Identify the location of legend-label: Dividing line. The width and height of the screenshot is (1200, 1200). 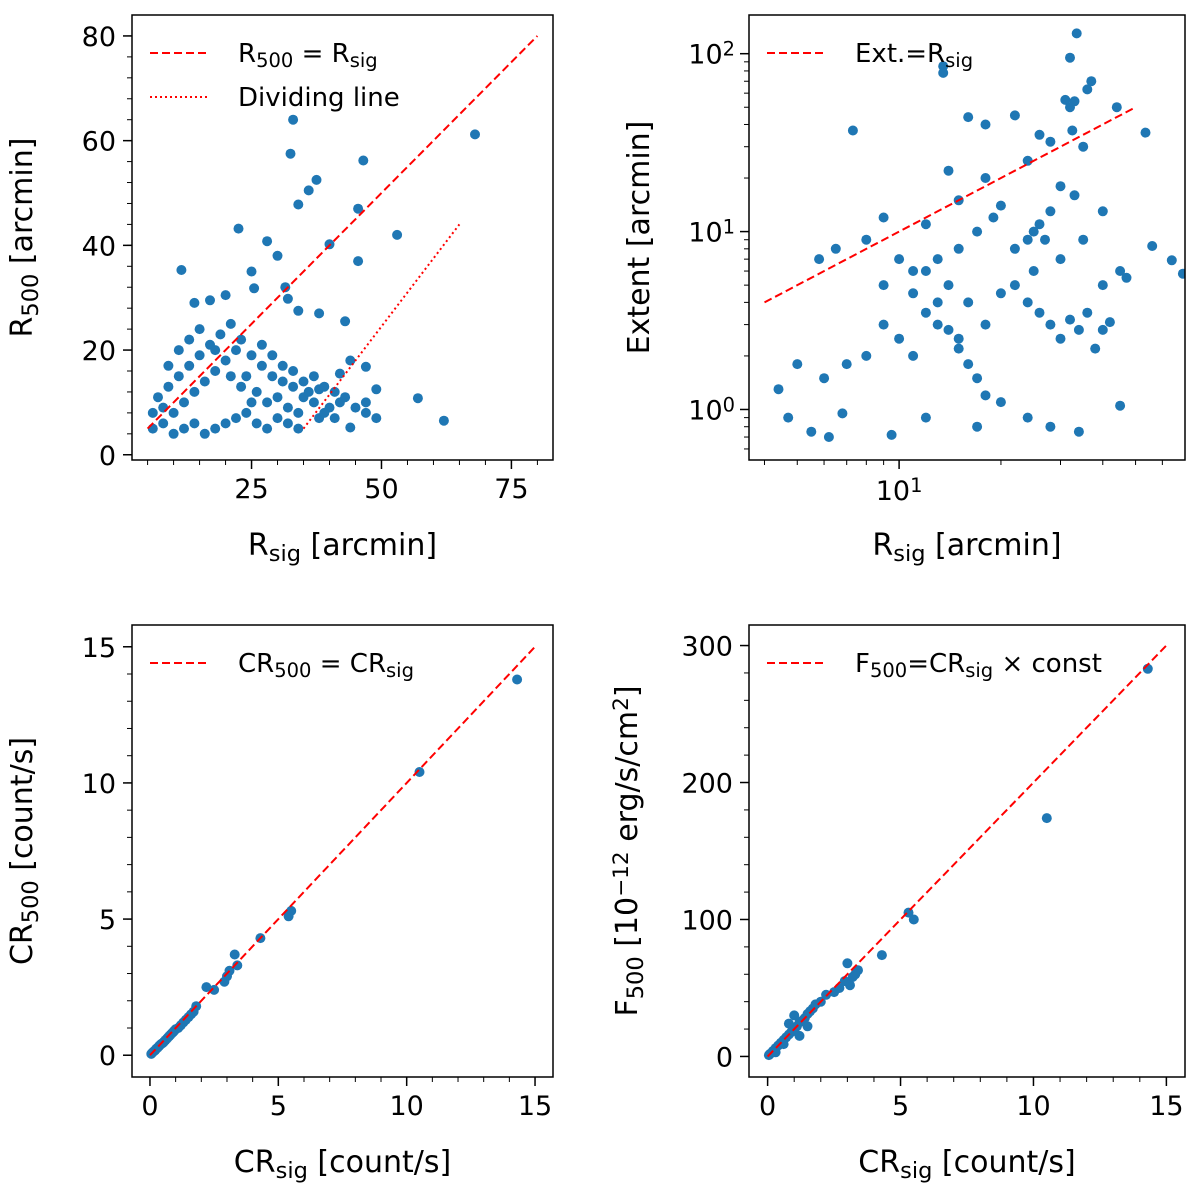
(319, 98).